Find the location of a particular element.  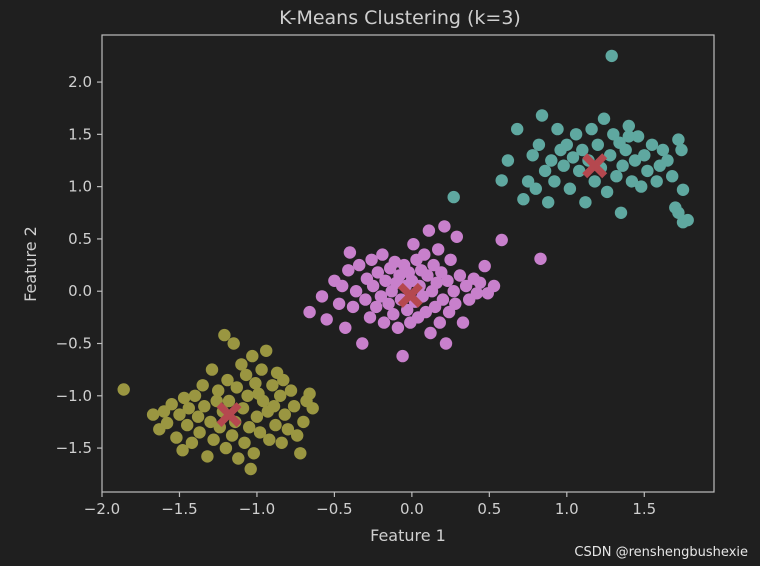

watermark-text: CSDN @renshengbushexie is located at coordinates (661, 552).